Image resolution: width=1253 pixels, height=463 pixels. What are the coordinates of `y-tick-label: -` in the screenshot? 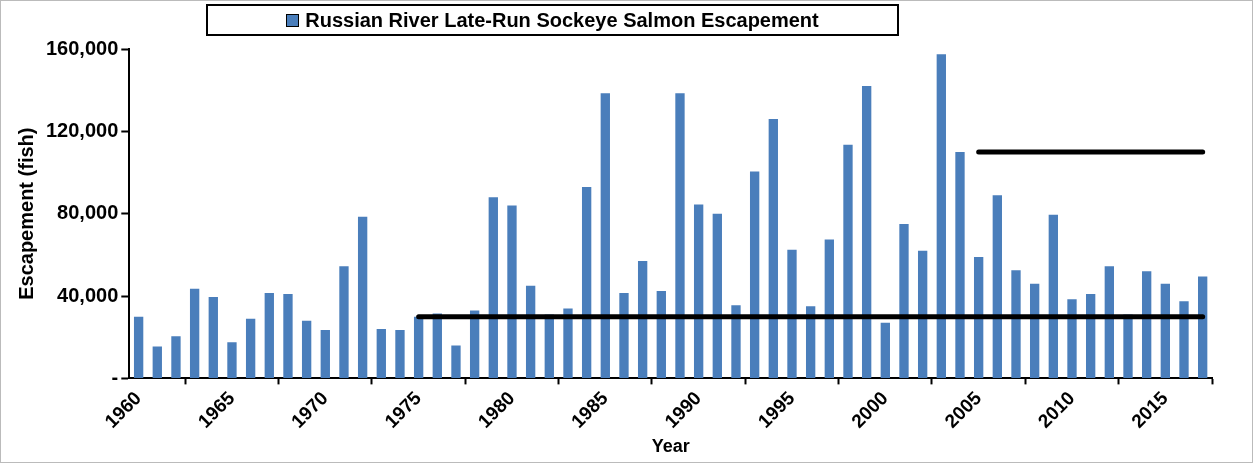 It's located at (115, 376).